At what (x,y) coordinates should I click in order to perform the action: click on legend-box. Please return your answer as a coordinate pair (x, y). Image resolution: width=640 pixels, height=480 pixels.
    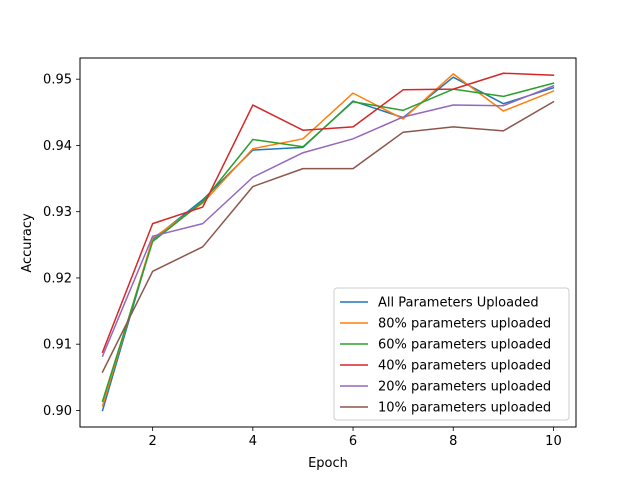
    Looking at the image, I should click on (451, 354).